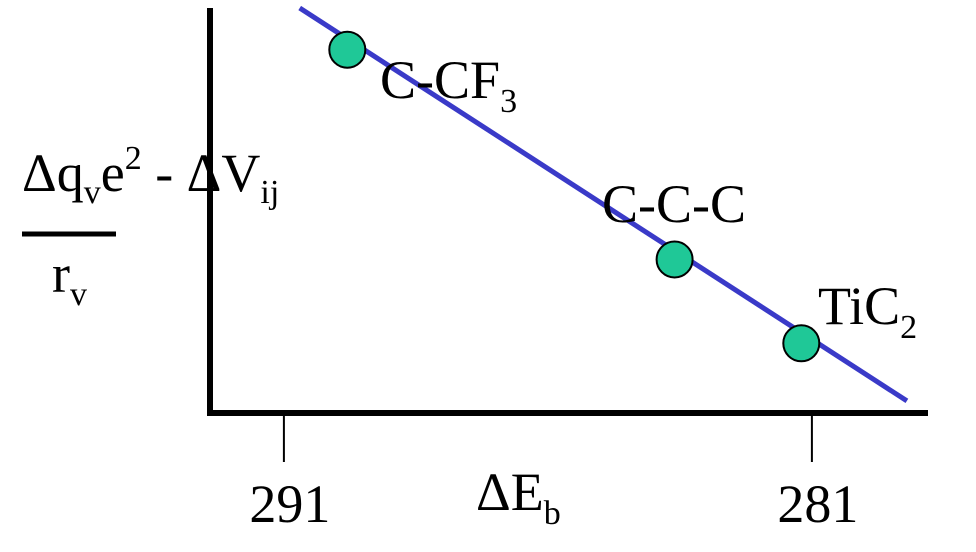  Describe the element at coordinates (347, 49) in the screenshot. I see `data-point-c-cf3` at that location.